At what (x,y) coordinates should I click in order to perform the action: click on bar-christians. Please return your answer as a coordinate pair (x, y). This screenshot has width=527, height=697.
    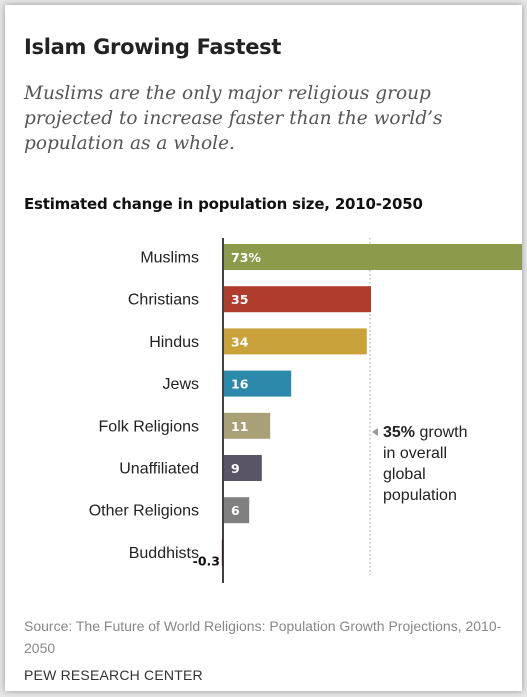
    Looking at the image, I should click on (297, 299).